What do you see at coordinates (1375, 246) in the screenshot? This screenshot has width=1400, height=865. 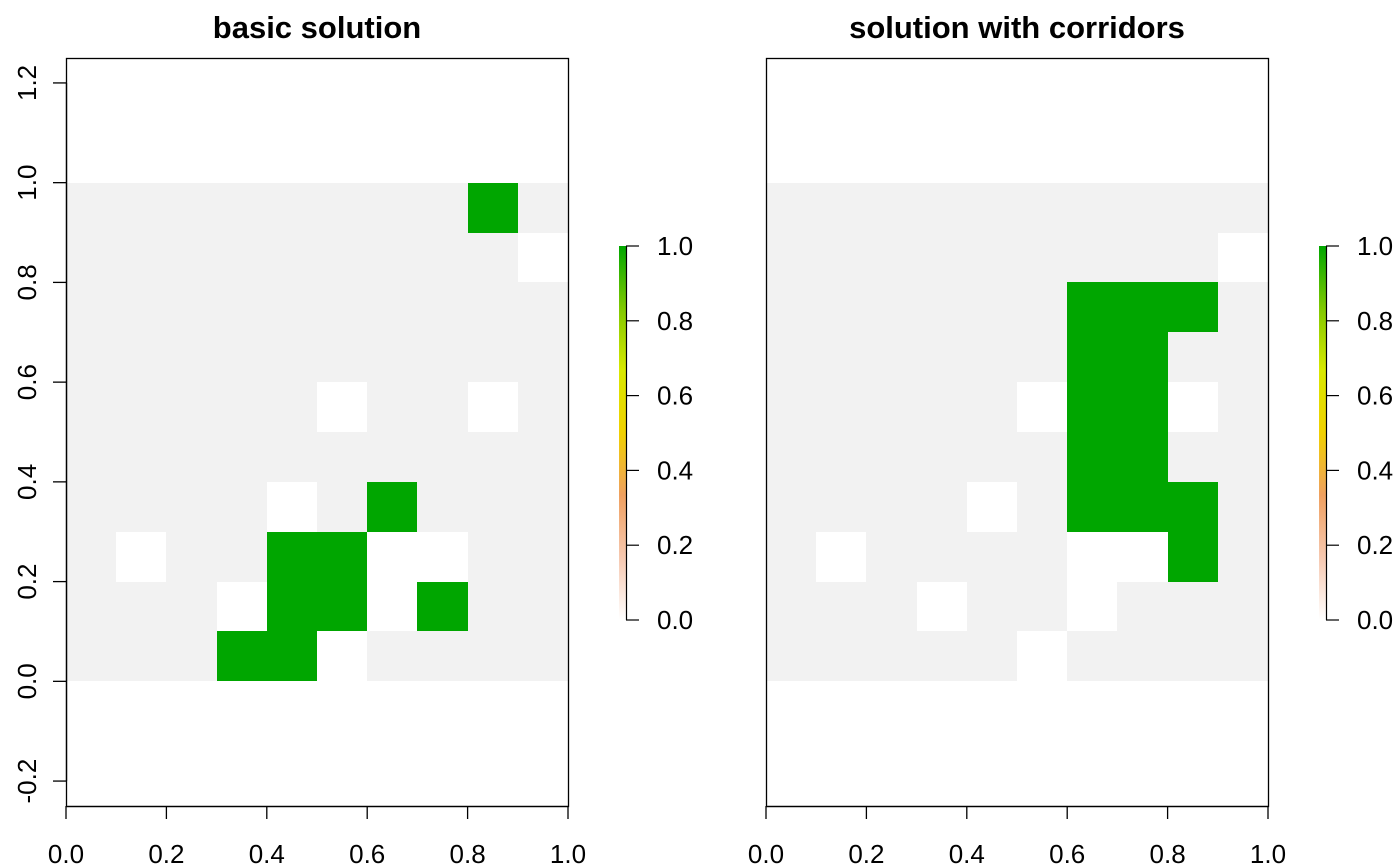 I see `legend-tick-label: 1.0` at bounding box center [1375, 246].